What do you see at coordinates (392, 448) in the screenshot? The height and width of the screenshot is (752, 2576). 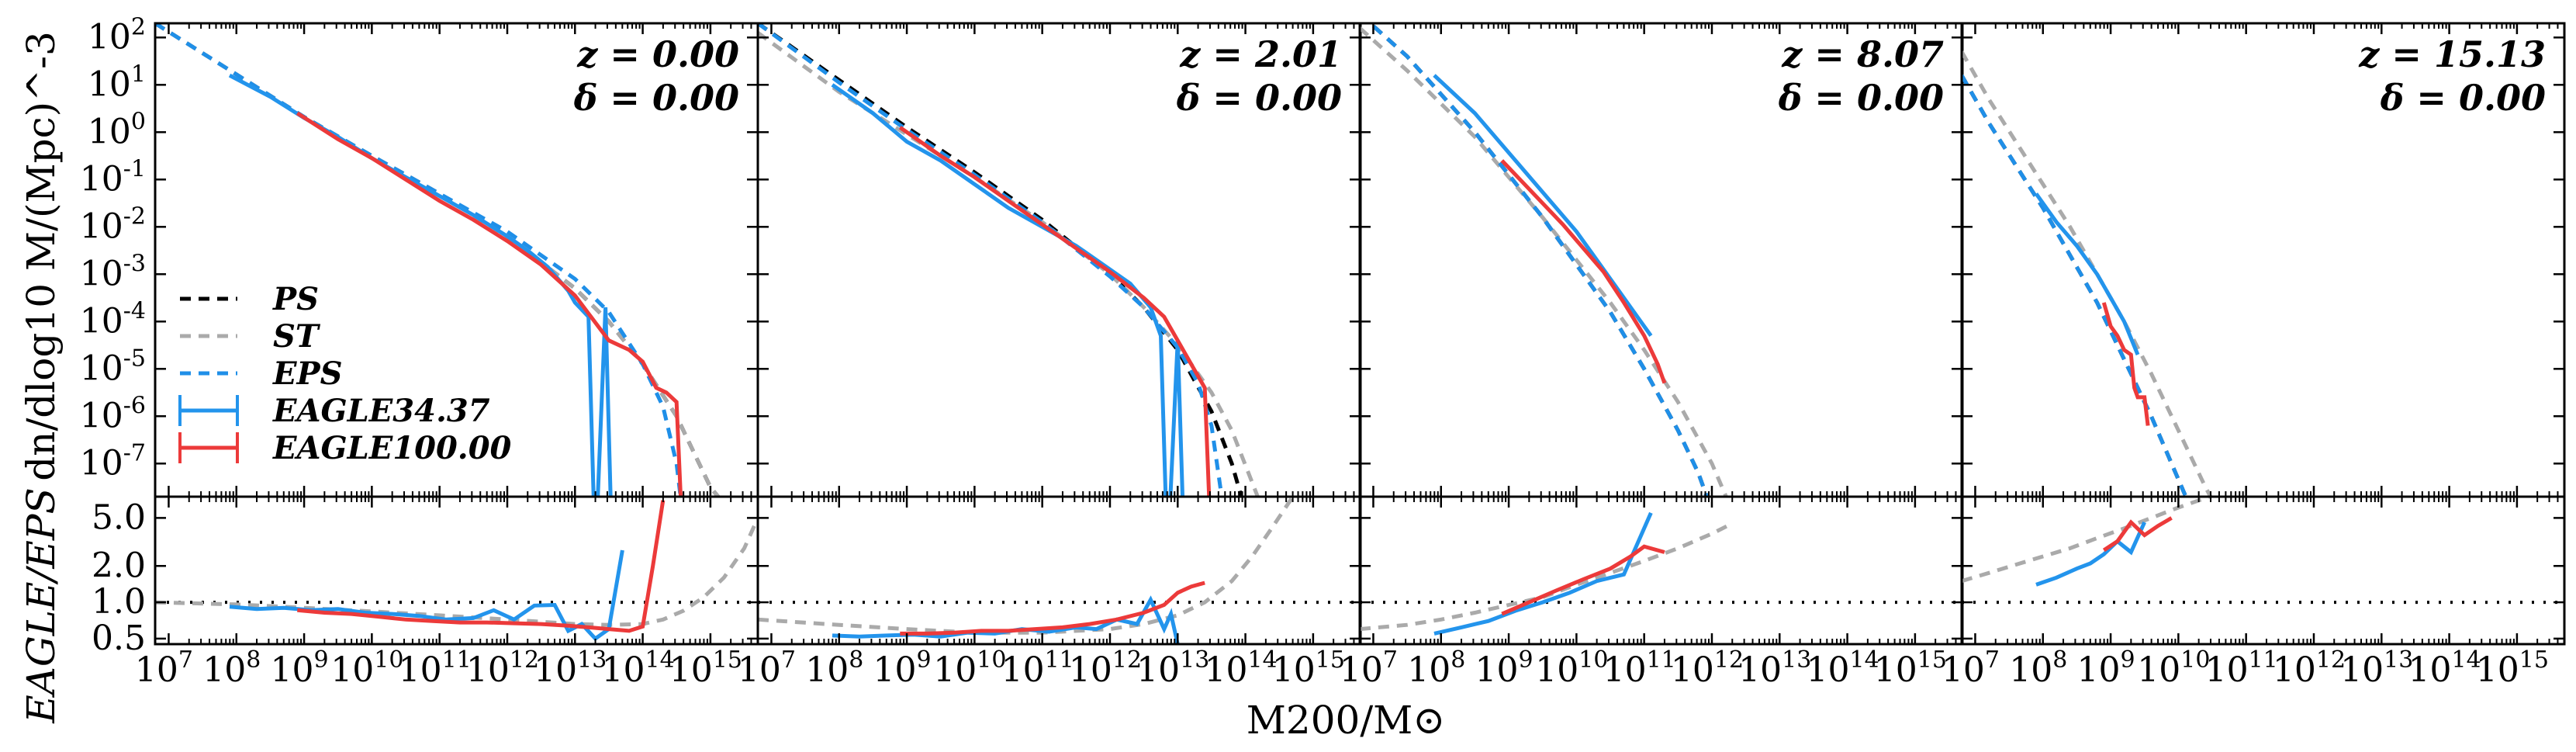 I see `legend-label: EAGLE100.00` at bounding box center [392, 448].